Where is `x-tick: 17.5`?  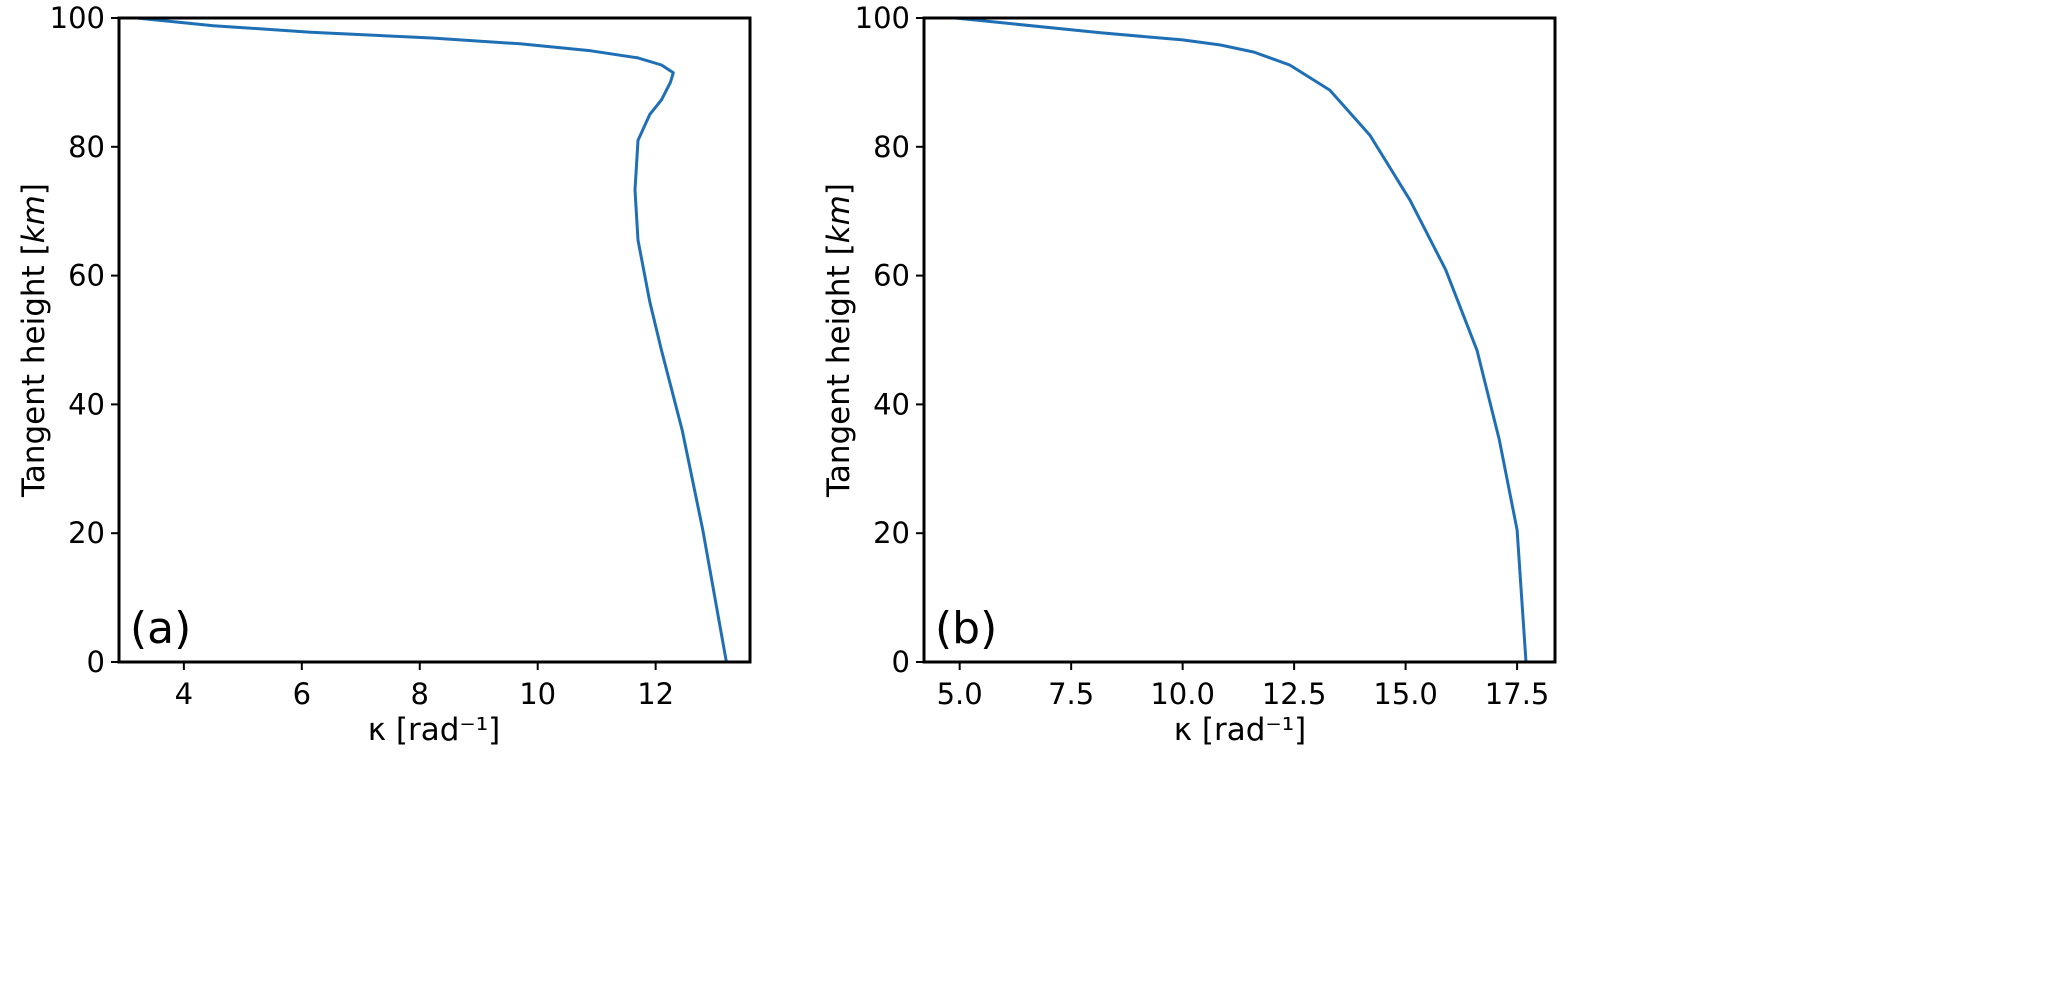
x-tick: 17.5 is located at coordinates (1517, 686).